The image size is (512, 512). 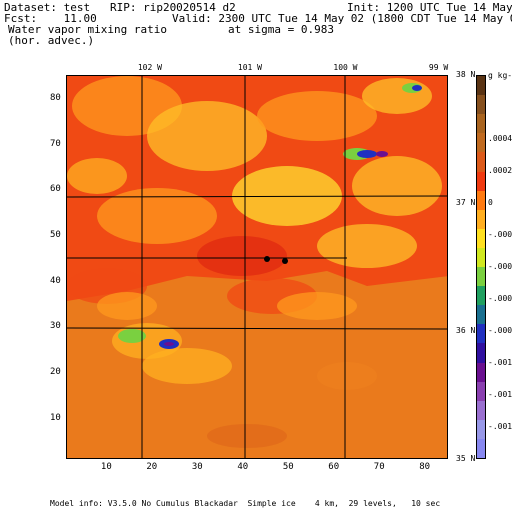 I want to click on forecast-hour-label: Fcst: 11.00, so click(x=50, y=18).